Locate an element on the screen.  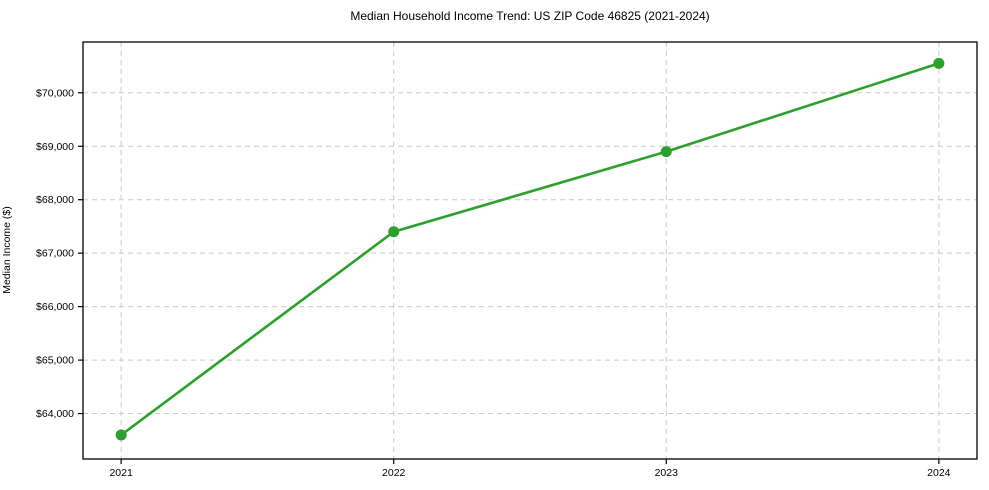
y-tick-label: $67,000 is located at coordinates (55, 254).